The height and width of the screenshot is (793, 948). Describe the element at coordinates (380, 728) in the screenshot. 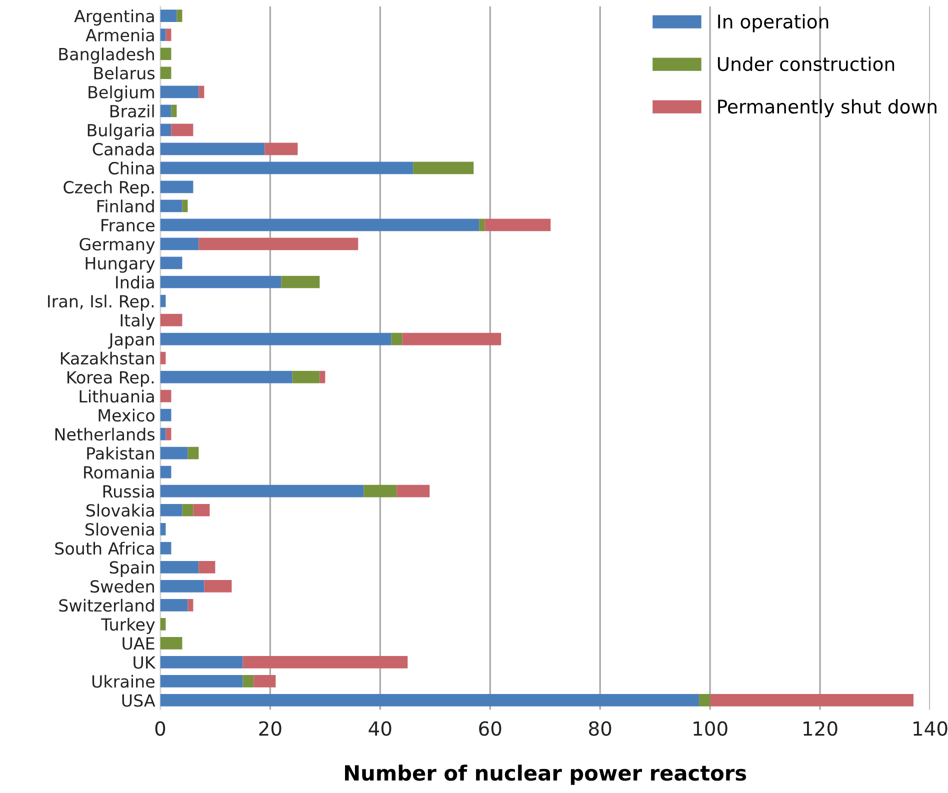

I see `x-tick-label: 40` at that location.